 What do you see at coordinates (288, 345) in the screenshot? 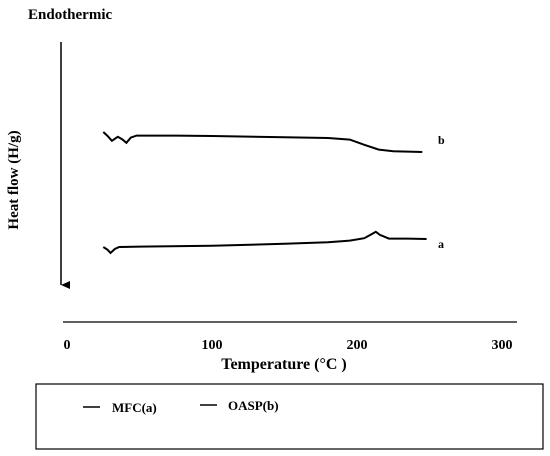
I see `x-tick-labels: 0 100 200 300` at bounding box center [288, 345].